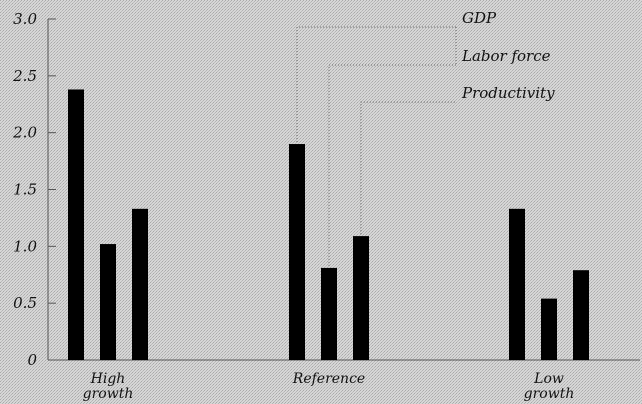 This screenshot has width=642, height=404. What do you see at coordinates (25, 19) in the screenshot?
I see `y-tick-label: 3.0` at bounding box center [25, 19].